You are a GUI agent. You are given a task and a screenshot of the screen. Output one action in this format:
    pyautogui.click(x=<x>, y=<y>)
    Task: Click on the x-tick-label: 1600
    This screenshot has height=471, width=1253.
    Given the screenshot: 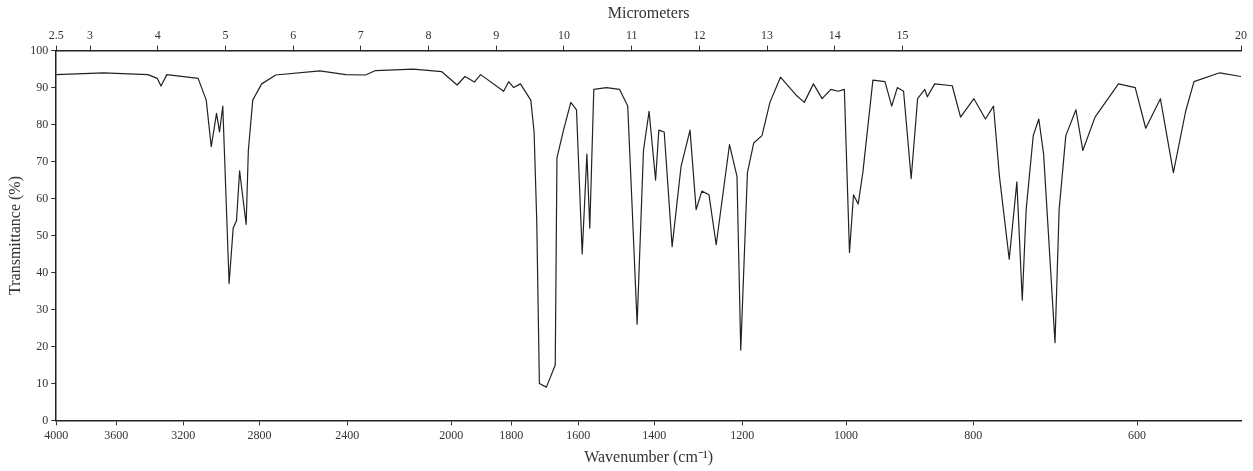 What is the action you would take?
    pyautogui.click(x=578, y=434)
    